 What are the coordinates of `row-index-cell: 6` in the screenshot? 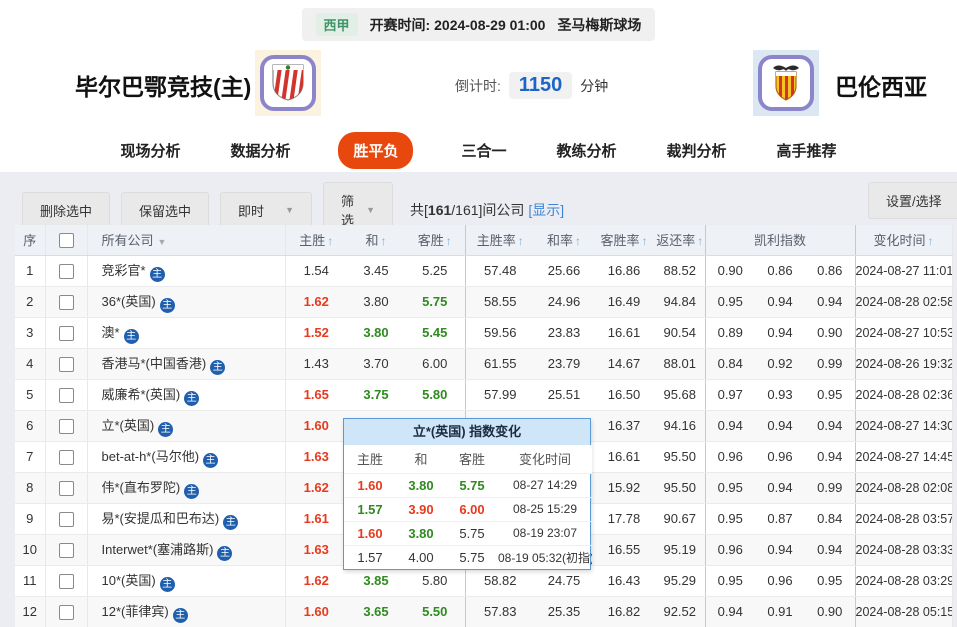 It's located at (30, 426).